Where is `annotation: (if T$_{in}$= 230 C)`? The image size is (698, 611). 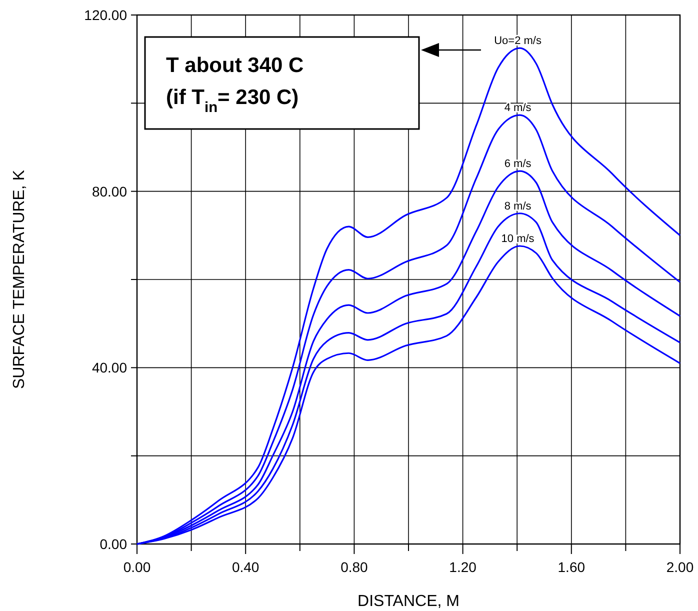 annotation: (if T$_{in}$= 230 C) is located at coordinates (232, 101).